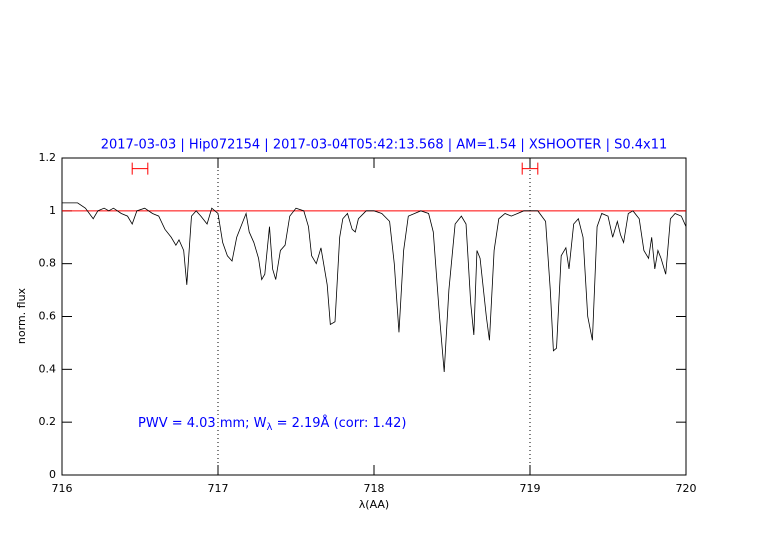  I want to click on x-tick-label: 719, so click(530, 488).